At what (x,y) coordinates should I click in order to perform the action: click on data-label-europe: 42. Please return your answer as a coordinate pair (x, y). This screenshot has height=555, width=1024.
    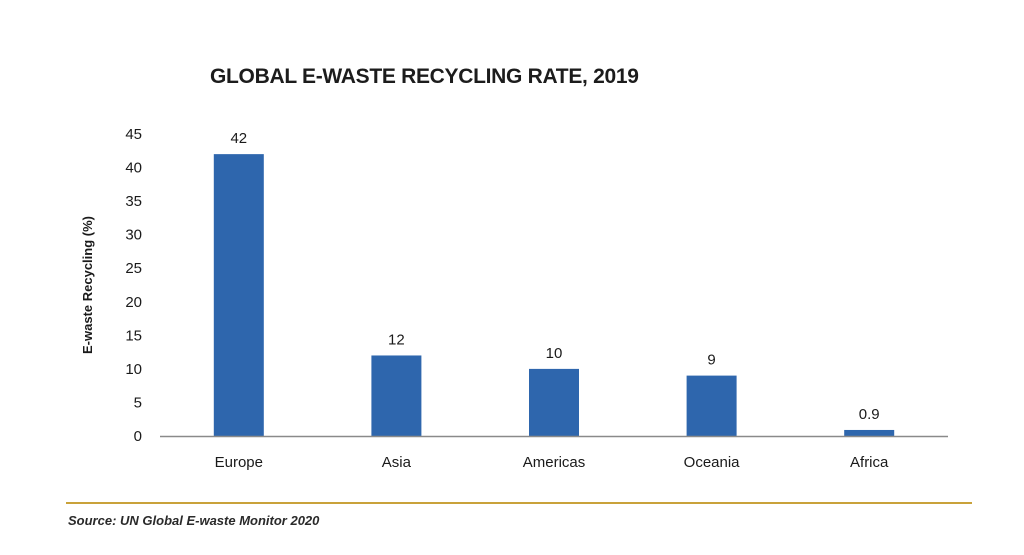
    Looking at the image, I should click on (238, 138).